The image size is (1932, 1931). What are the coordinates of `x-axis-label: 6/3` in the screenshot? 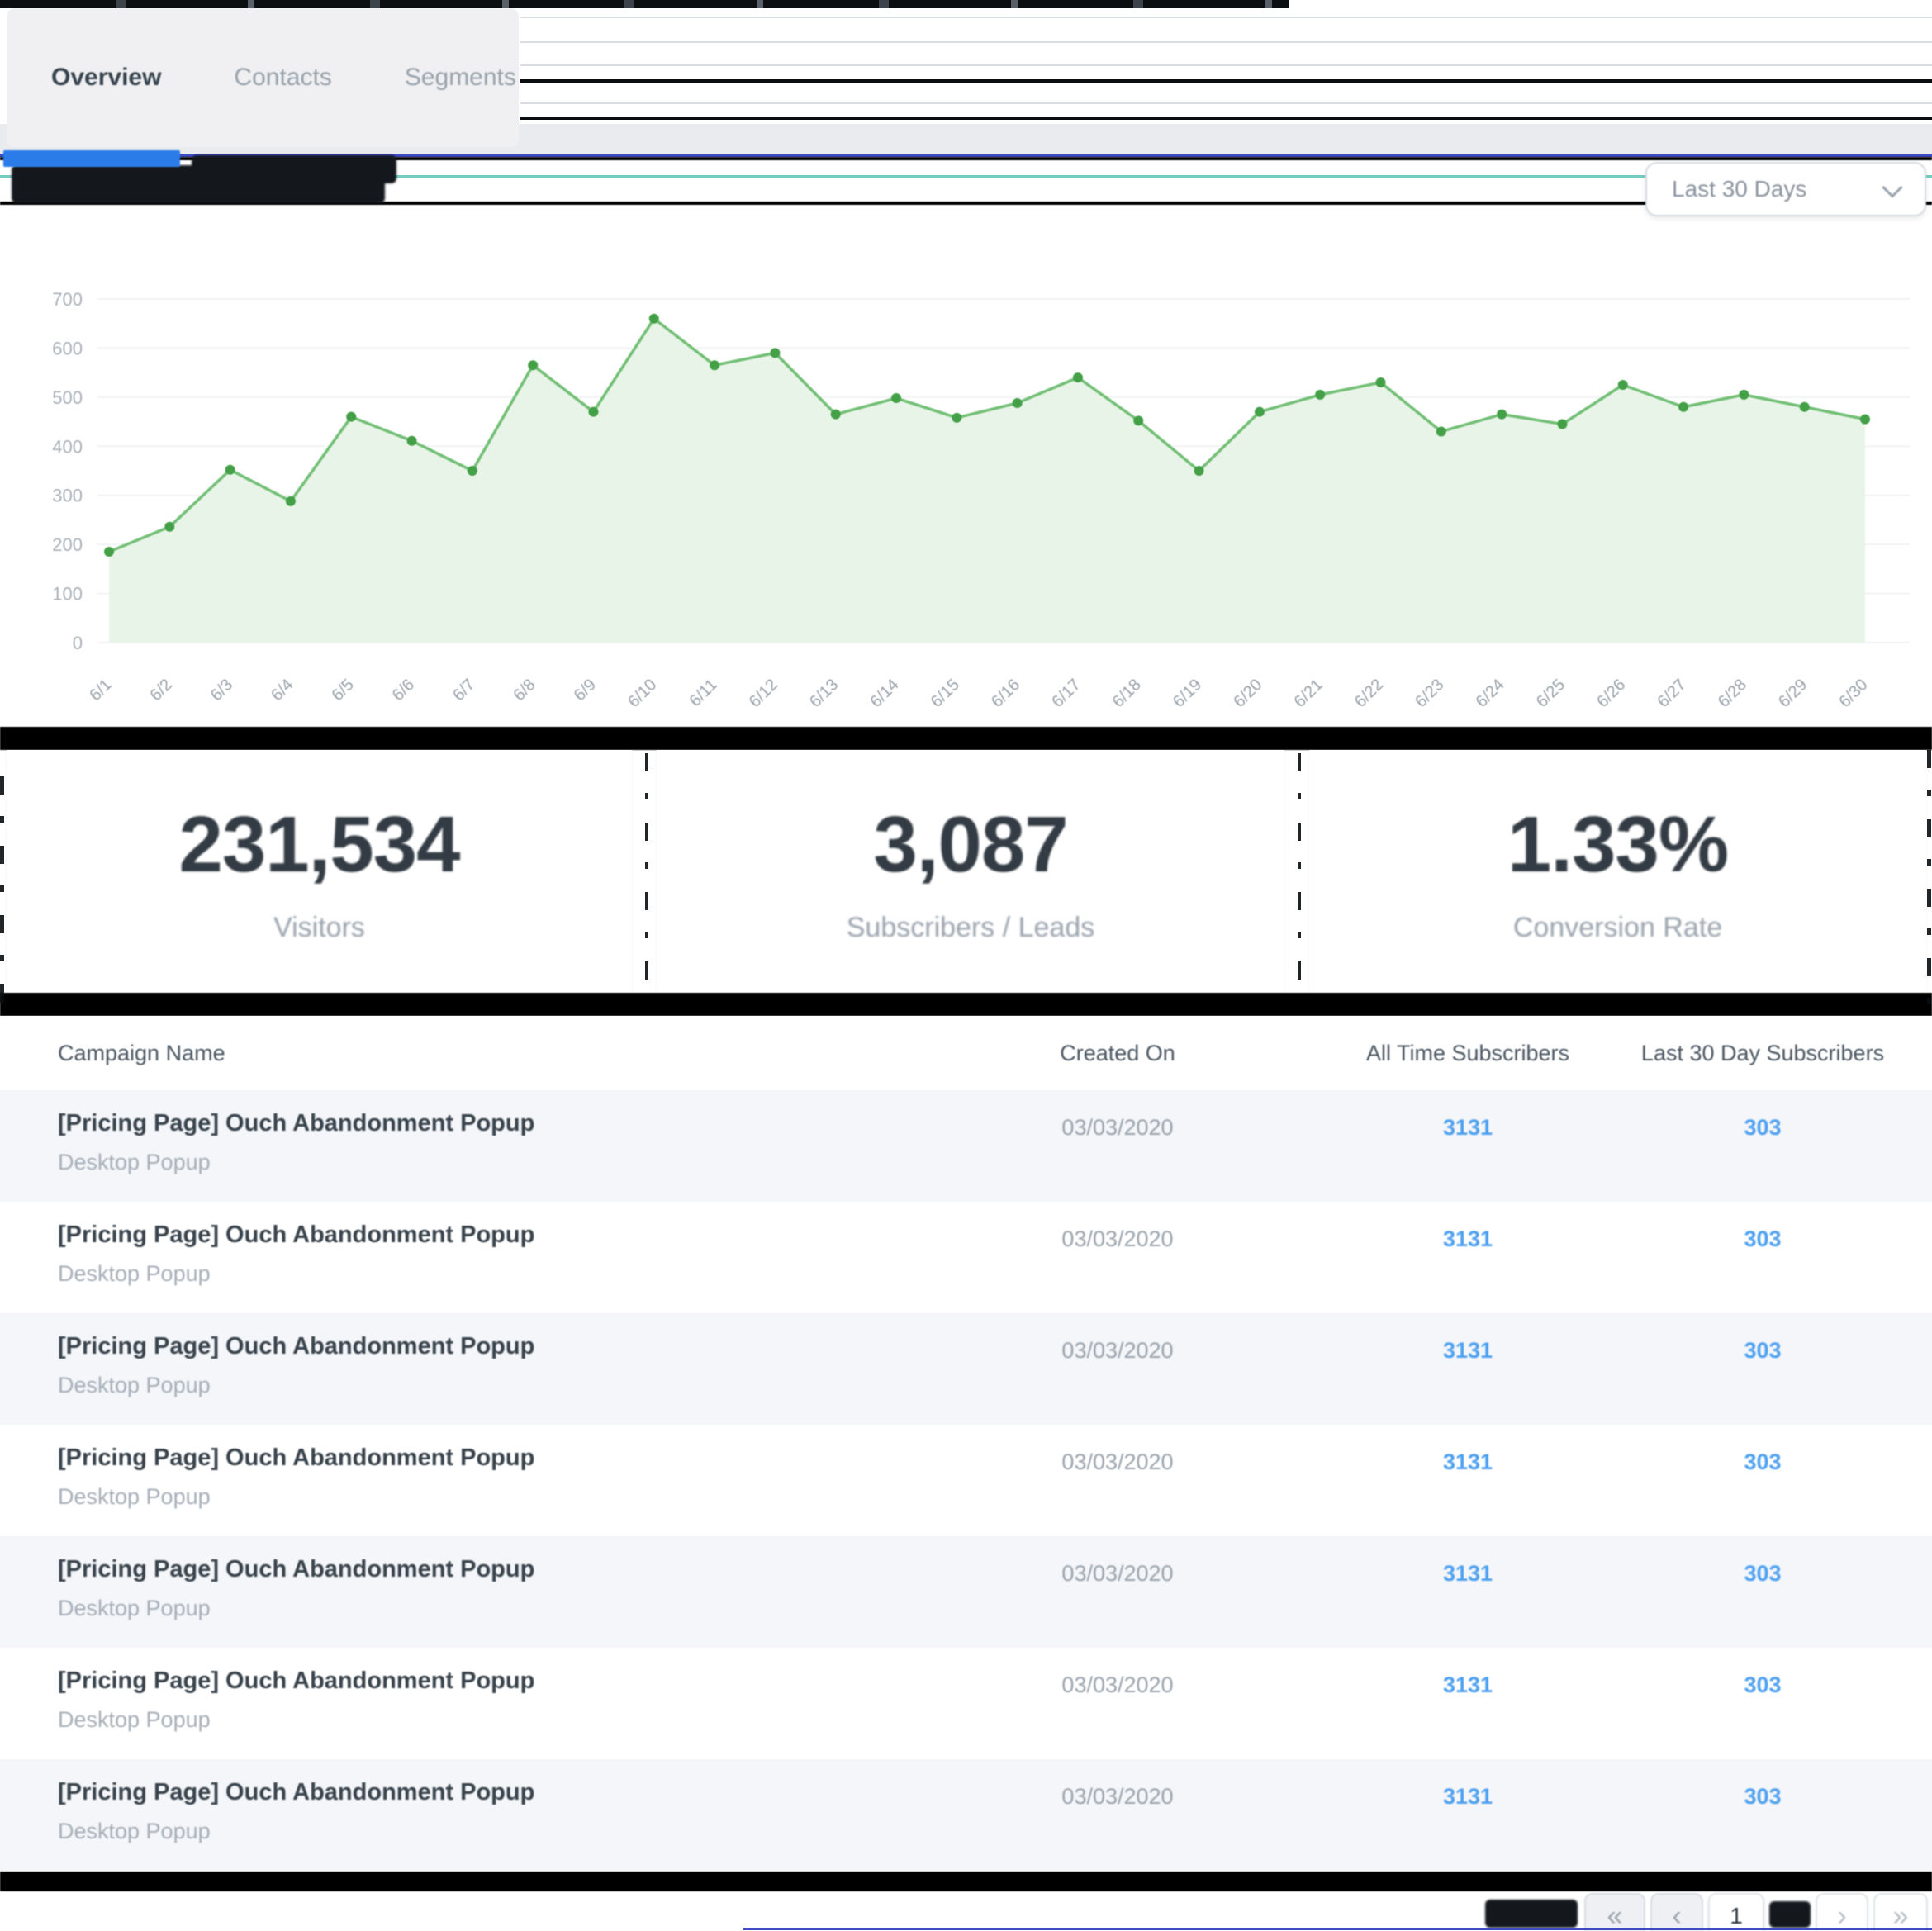 It's located at (221, 691).